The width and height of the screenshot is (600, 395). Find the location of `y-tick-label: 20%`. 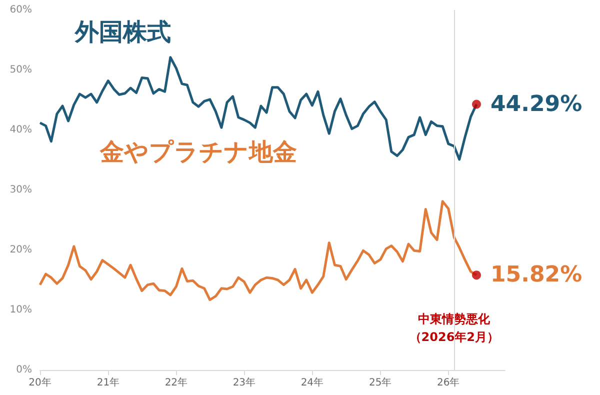

y-tick-label: 20% is located at coordinates (21, 250).